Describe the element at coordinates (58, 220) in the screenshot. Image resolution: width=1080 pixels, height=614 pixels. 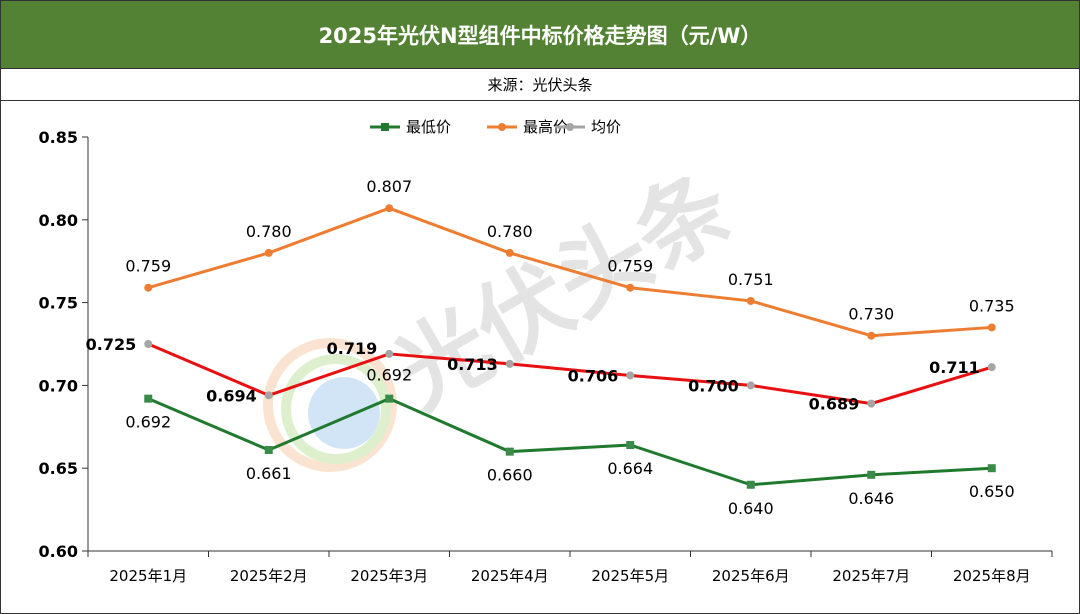
I see `y-tick-label: 0.80` at that location.